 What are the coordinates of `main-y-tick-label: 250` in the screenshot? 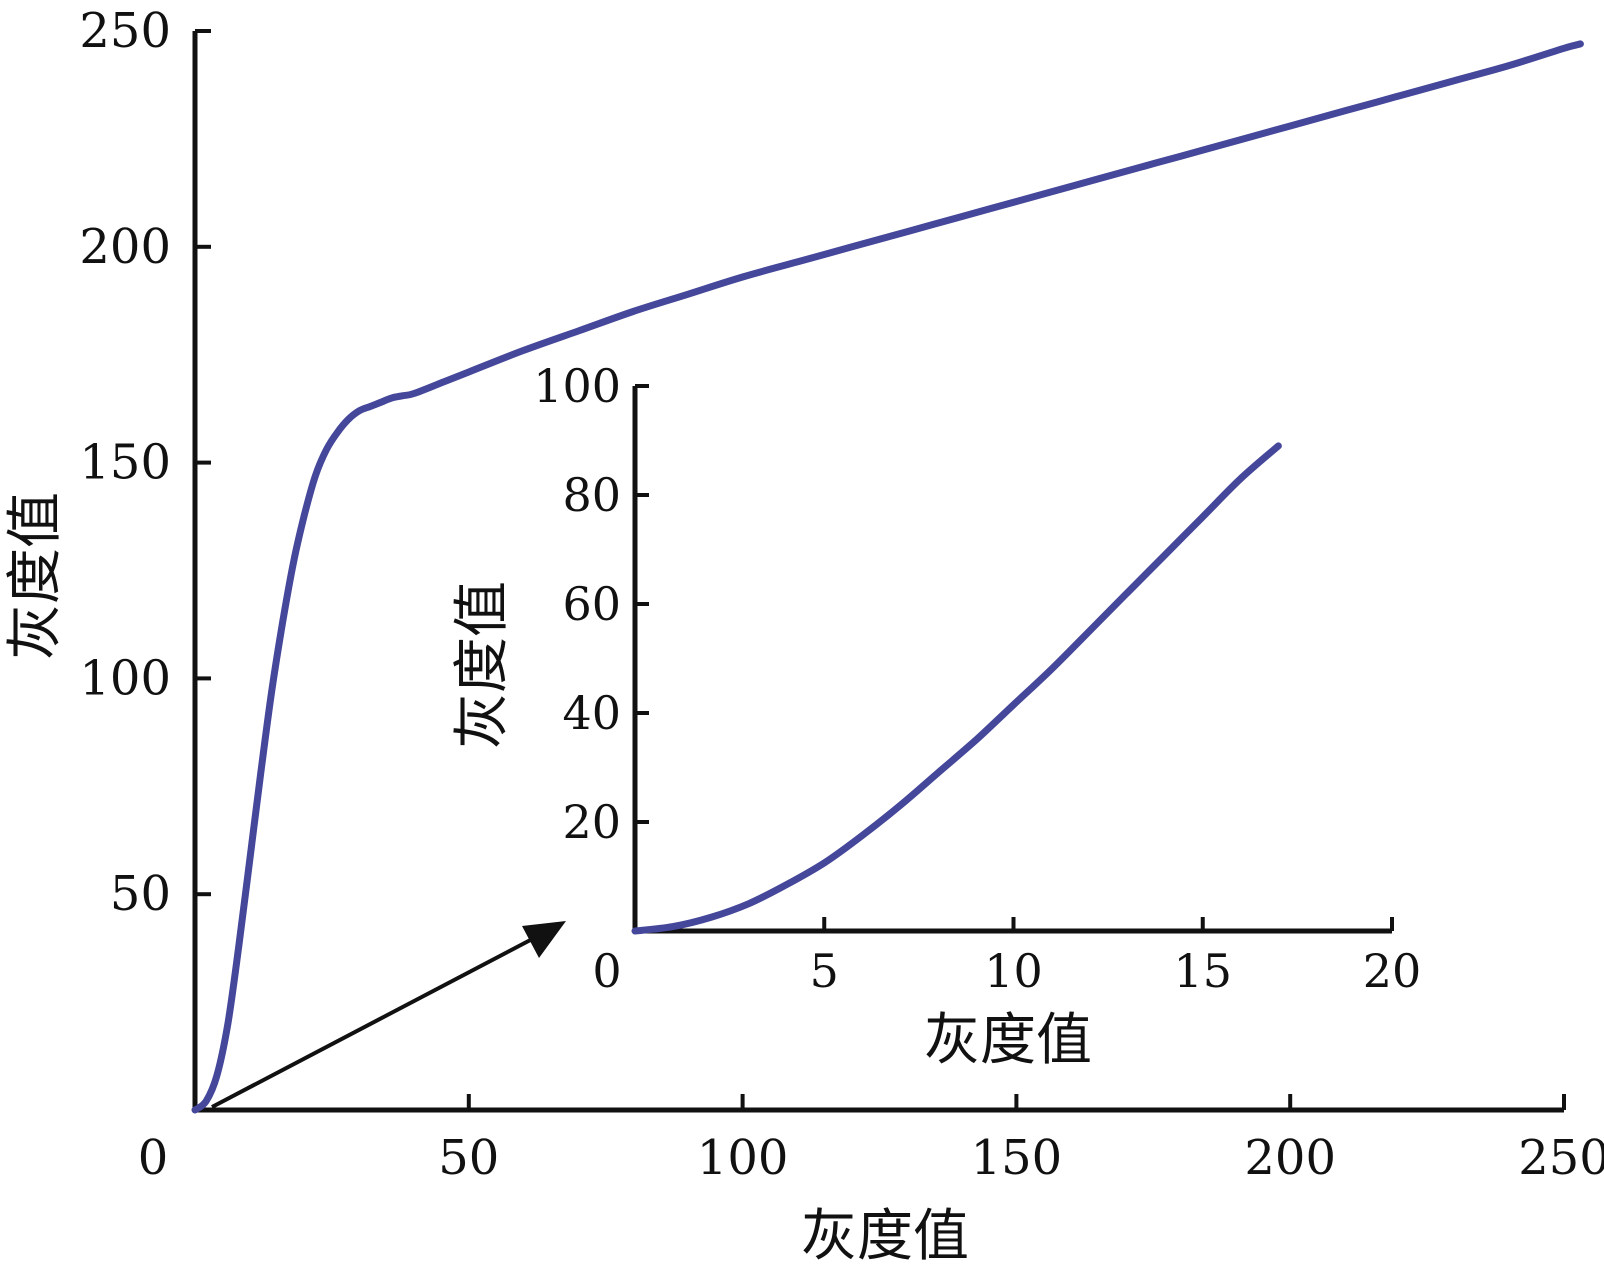 It's located at (125, 31).